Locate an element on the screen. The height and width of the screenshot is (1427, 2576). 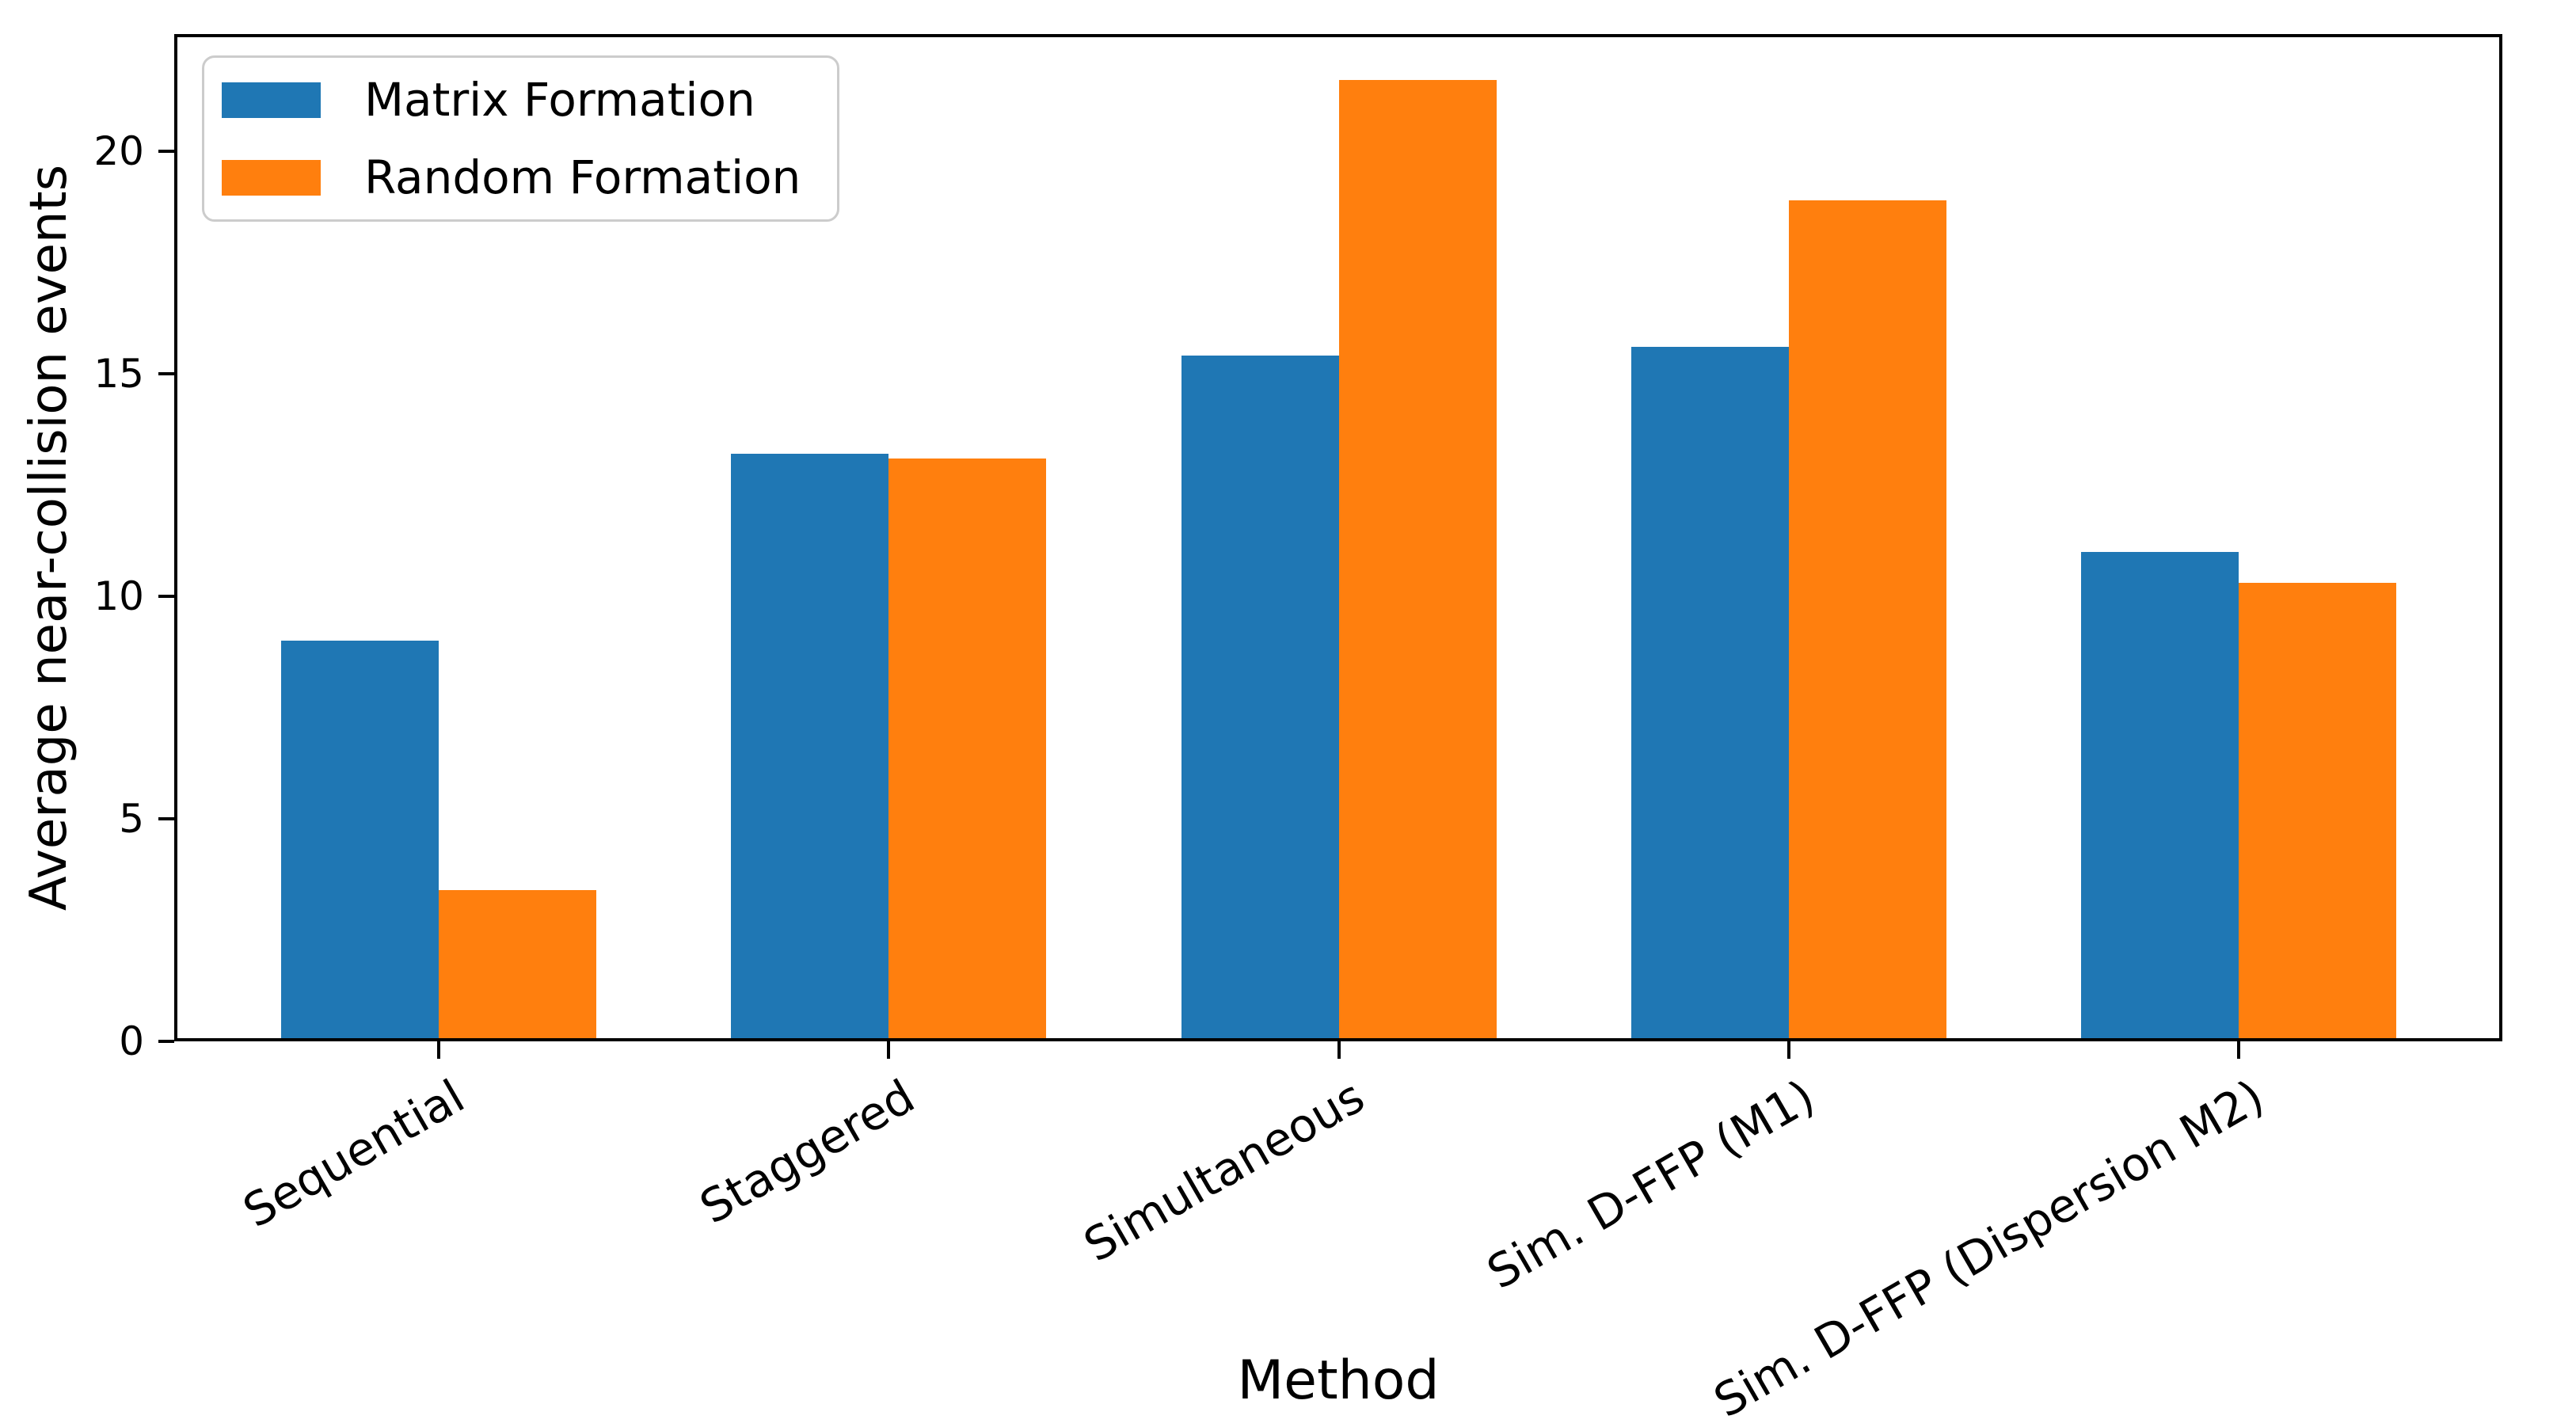
x-tick-label: Simultaneous is located at coordinates (1224, 1171).